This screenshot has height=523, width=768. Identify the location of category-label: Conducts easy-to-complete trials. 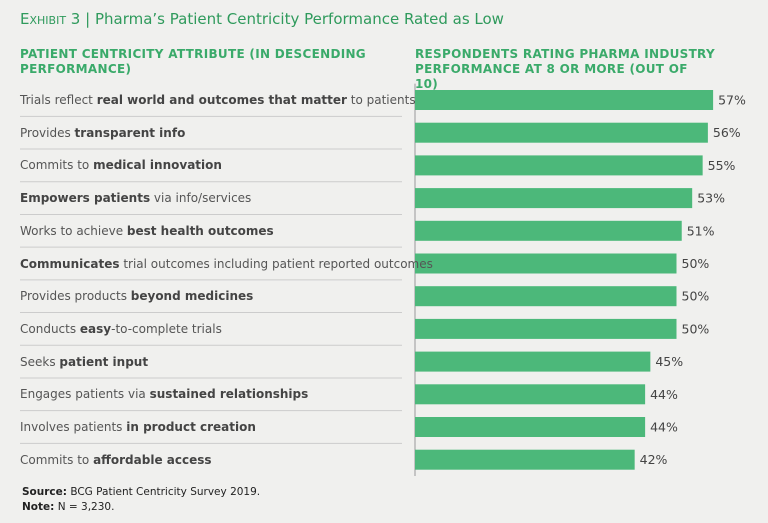
(121, 329).